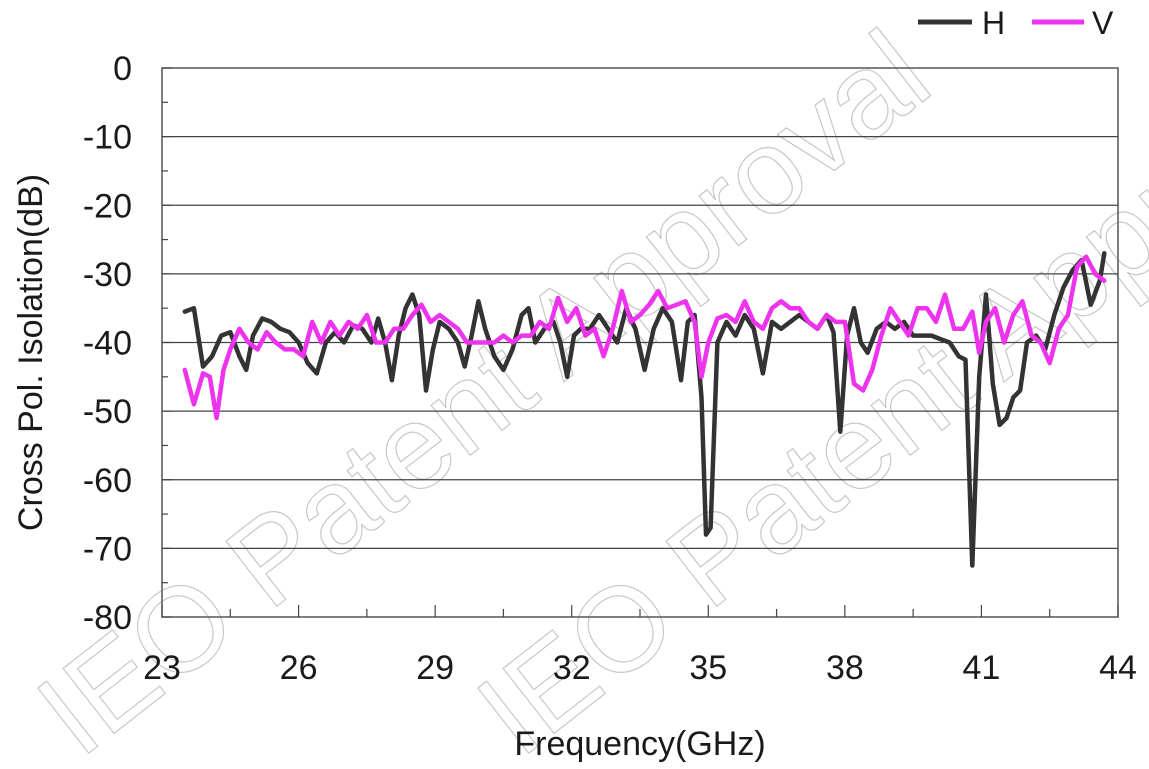 This screenshot has width=1149, height=769. I want to click on legend-label-v: V, so click(1103, 23).